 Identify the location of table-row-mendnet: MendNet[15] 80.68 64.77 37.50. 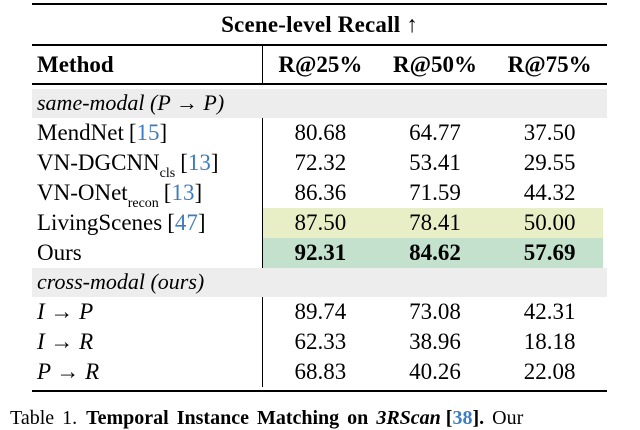
(319, 132).